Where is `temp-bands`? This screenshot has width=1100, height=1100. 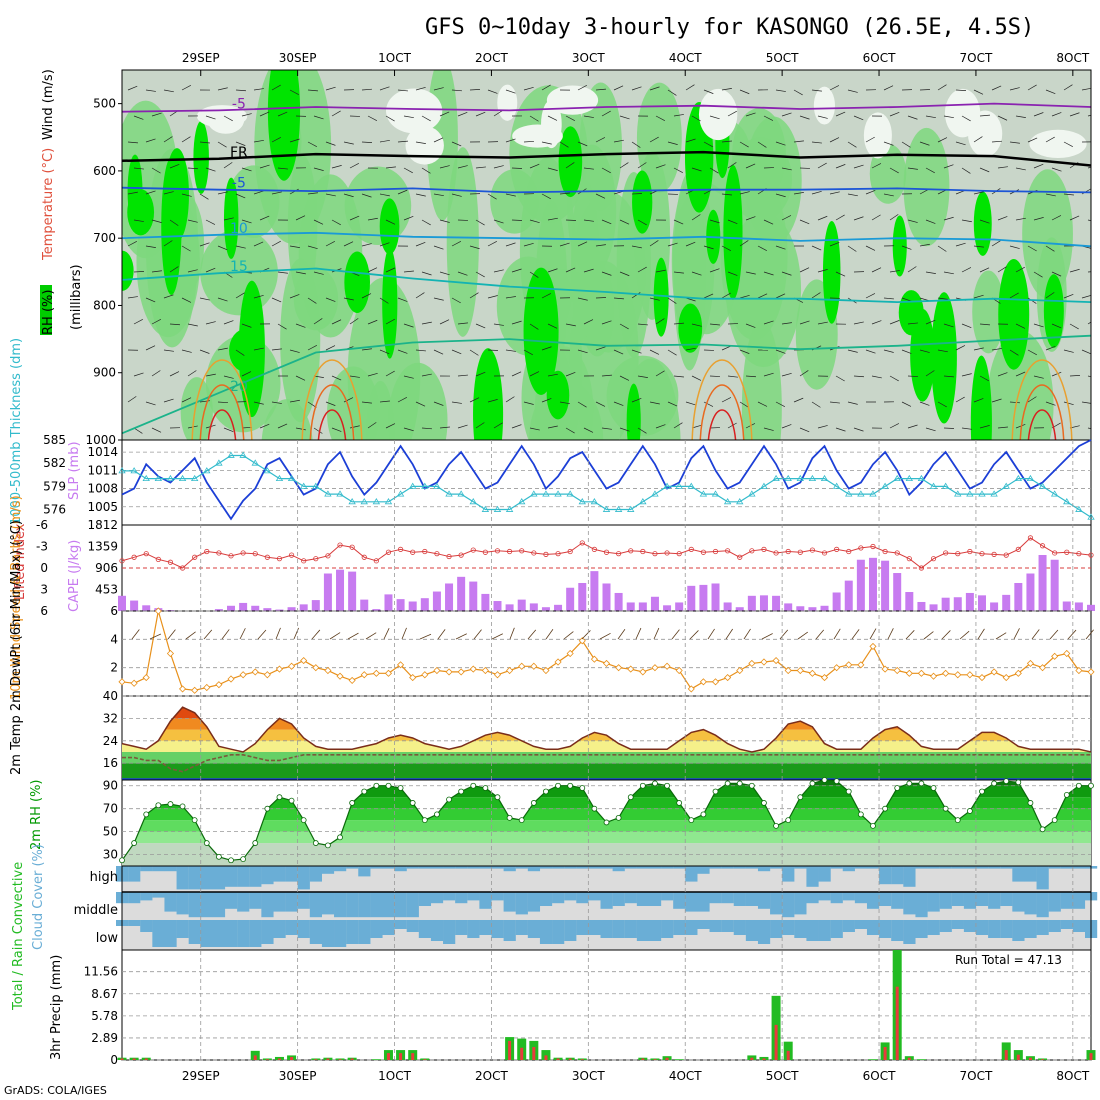
temp-bands is located at coordinates (606, 743).